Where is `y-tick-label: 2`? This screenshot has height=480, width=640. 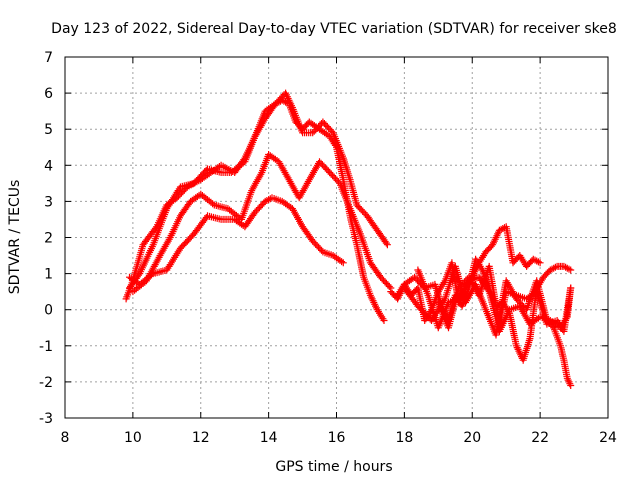 y-tick-label: 2 is located at coordinates (48, 239).